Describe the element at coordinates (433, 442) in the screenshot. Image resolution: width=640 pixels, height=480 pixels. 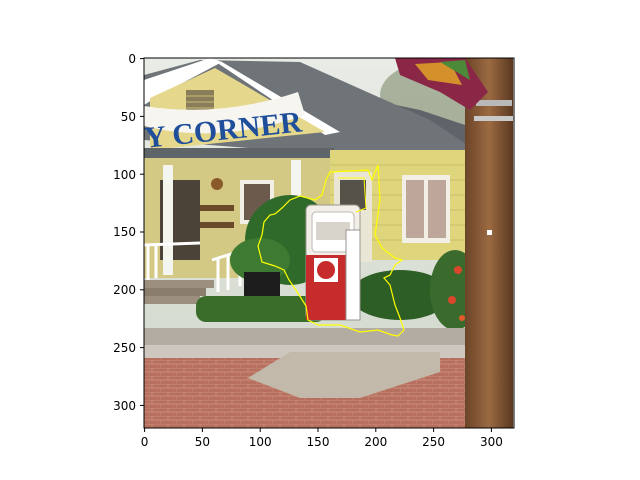
I see `x-tick-label: 250` at that location.